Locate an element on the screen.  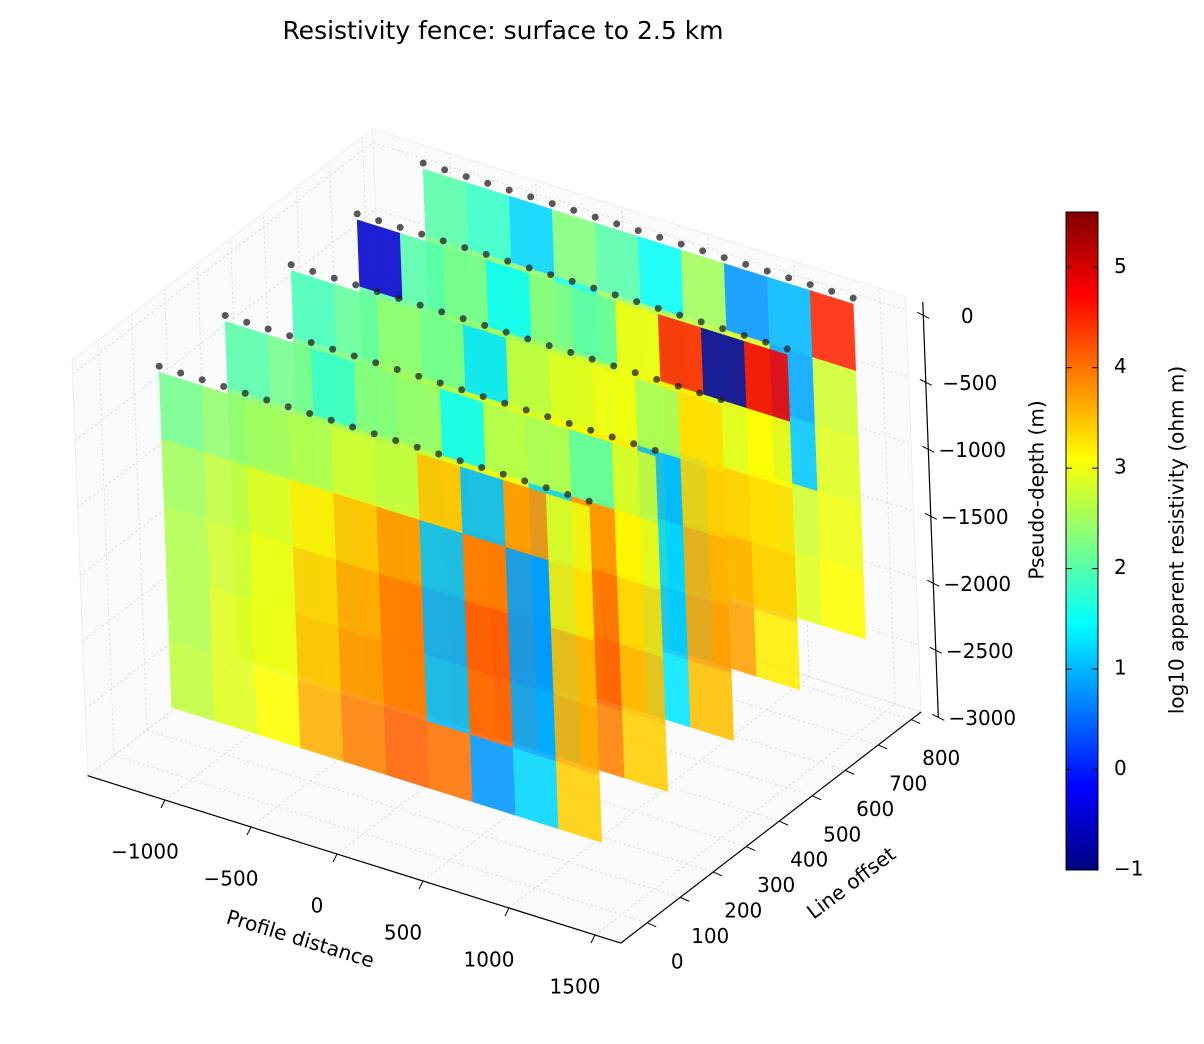
x-tick-label: 500 is located at coordinates (403, 933).